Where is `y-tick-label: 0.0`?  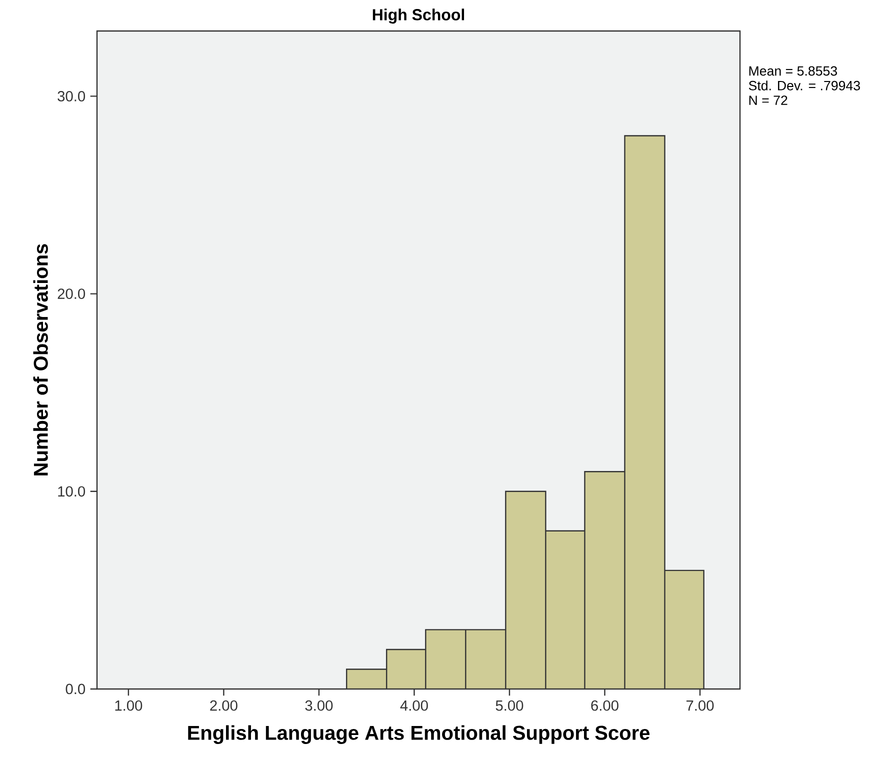
y-tick-label: 0.0 is located at coordinates (76, 689).